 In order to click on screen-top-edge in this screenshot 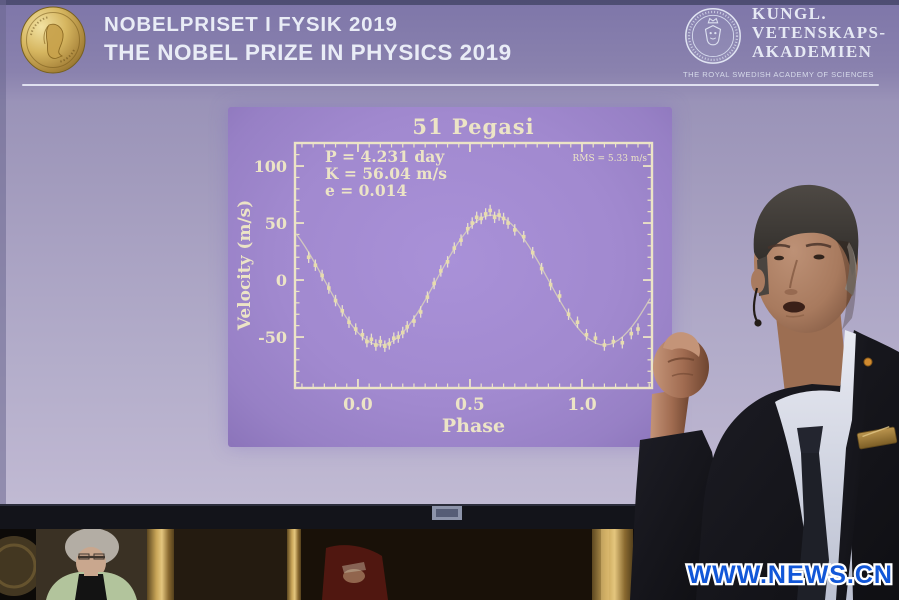, I will do `click(449, 2)`.